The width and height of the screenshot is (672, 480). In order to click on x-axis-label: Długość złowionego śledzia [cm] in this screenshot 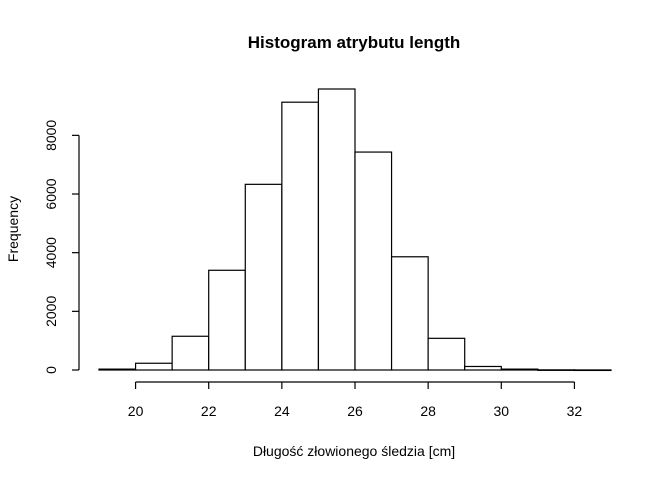, I will do `click(354, 451)`.